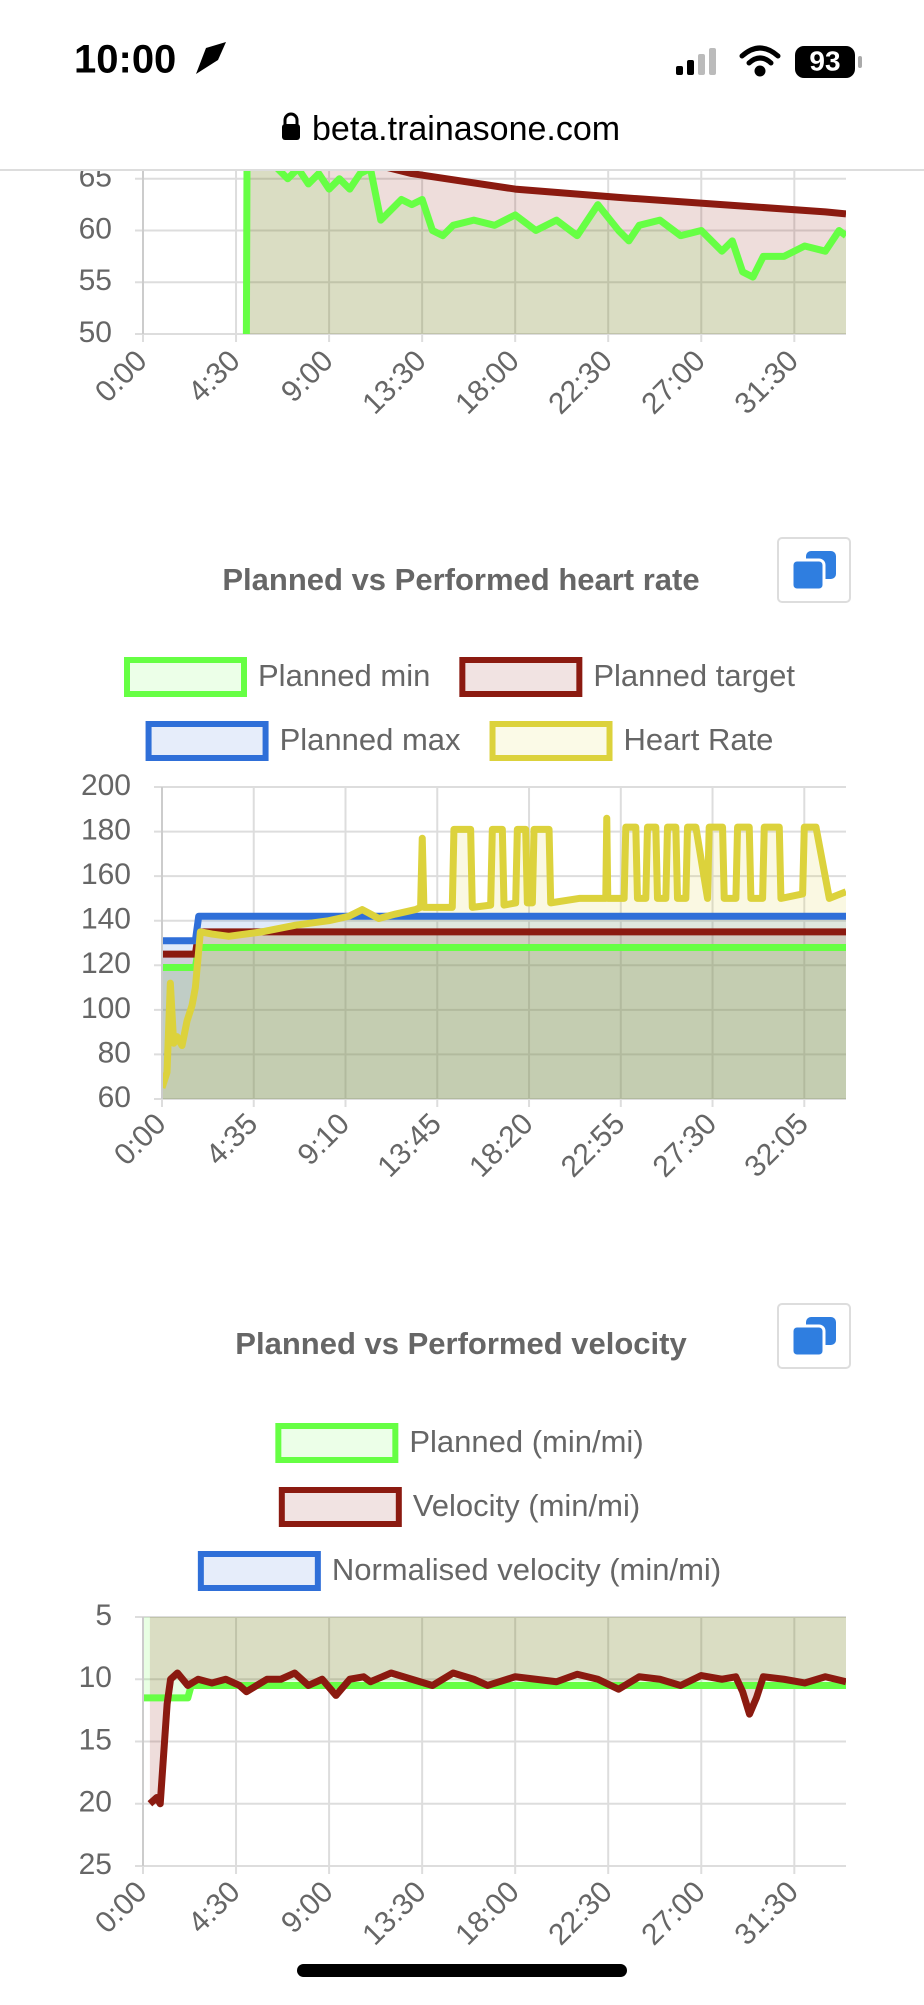  I want to click on header-bg, so click(462, 85).